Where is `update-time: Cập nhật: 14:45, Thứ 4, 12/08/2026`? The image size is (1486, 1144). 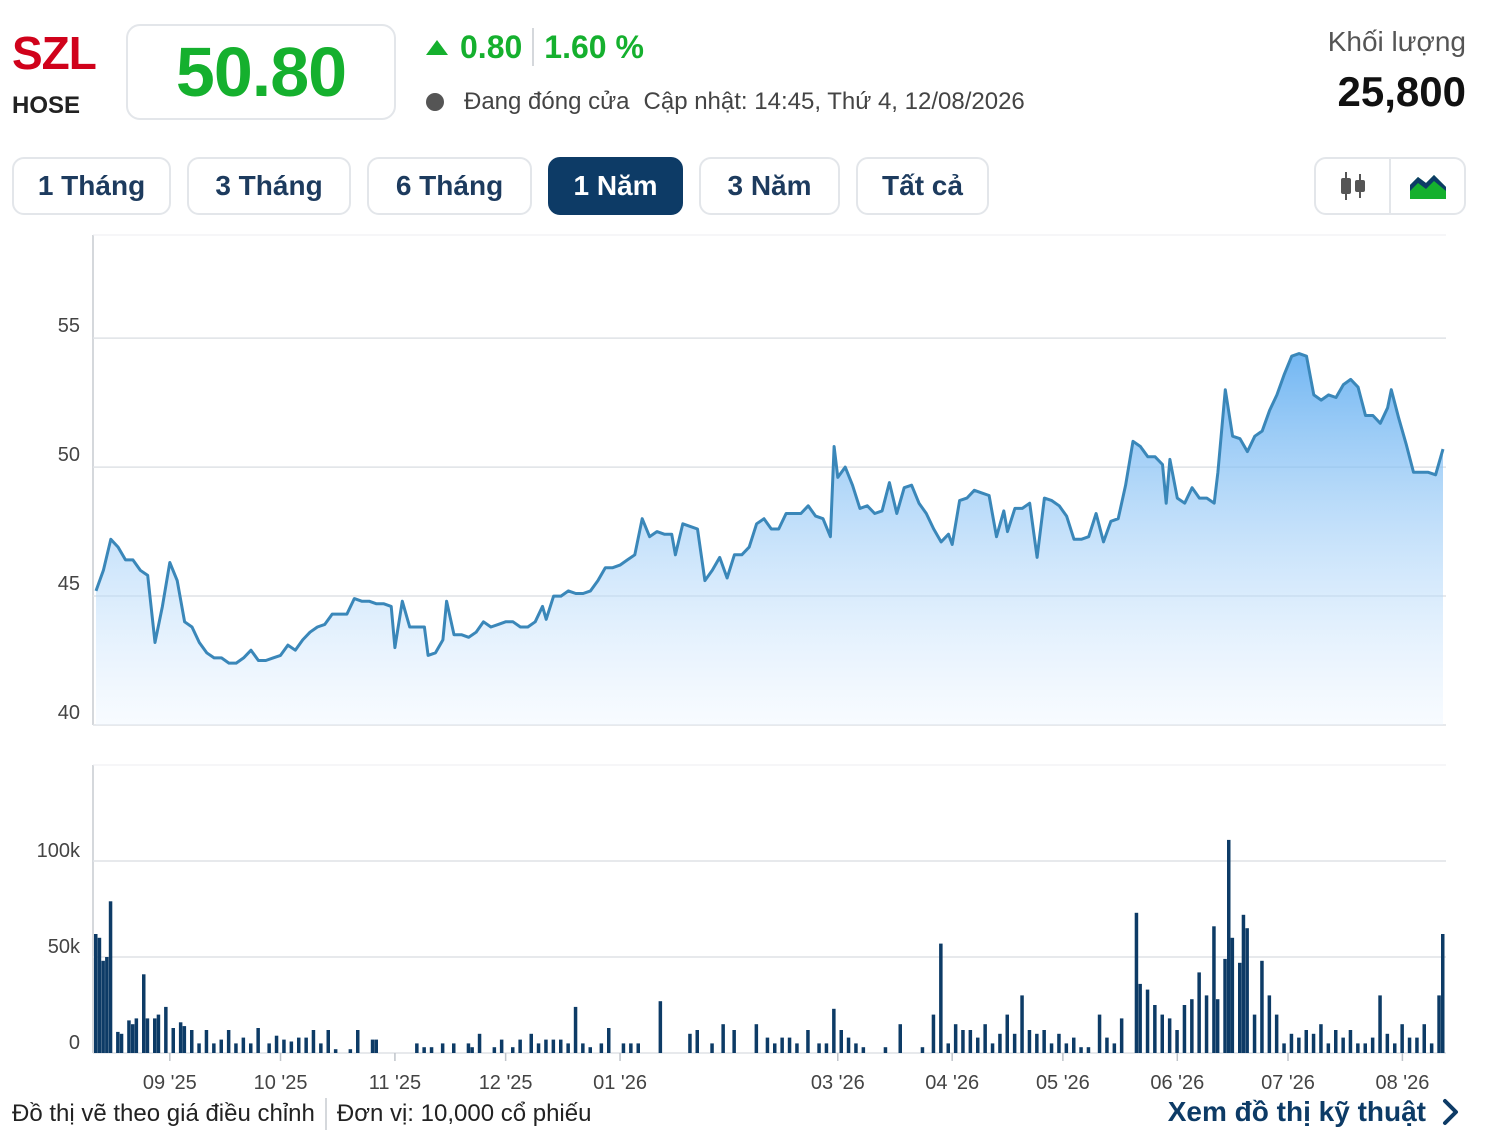 update-time: Cập nhật: 14:45, Thứ 4, 12/08/2026 is located at coordinates (834, 101).